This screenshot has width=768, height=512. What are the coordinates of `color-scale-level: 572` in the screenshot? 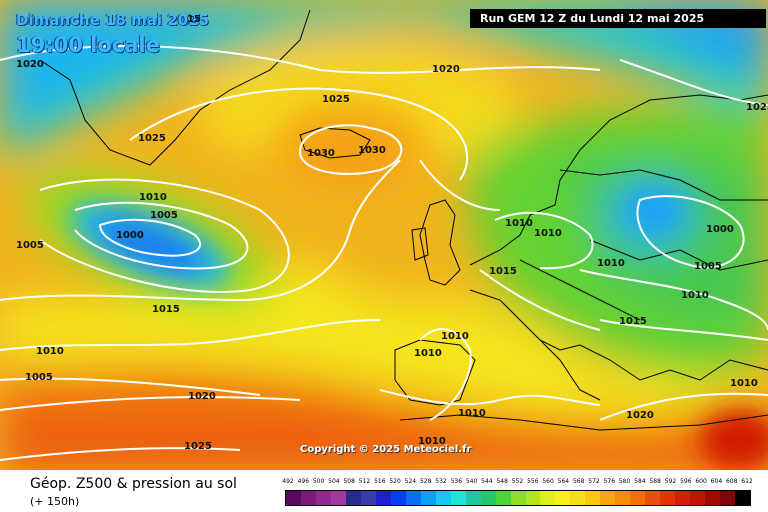 It's located at (594, 481).